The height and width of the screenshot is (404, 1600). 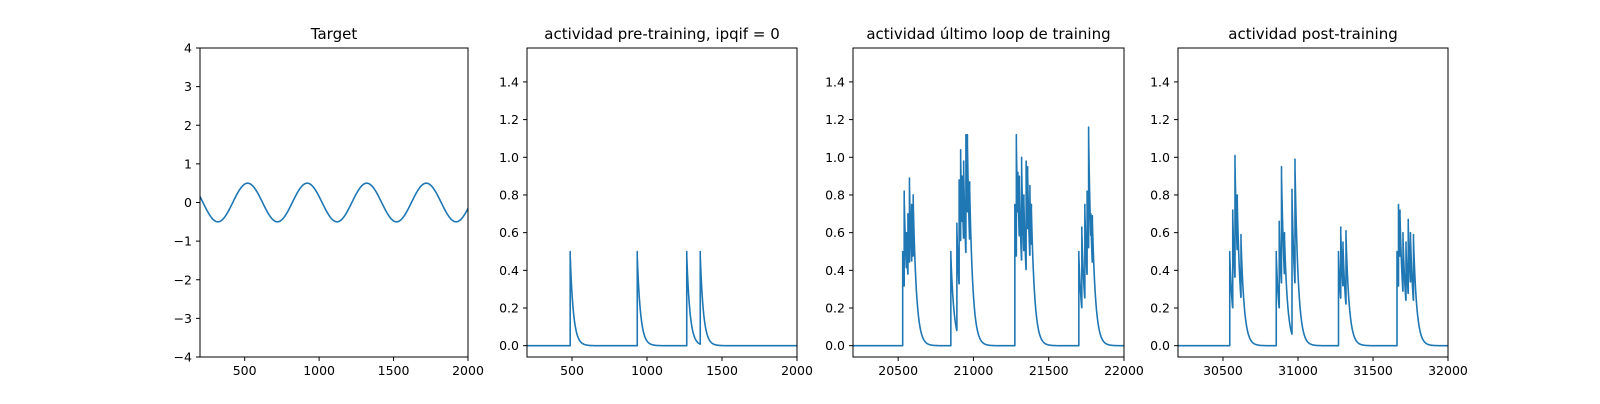 What do you see at coordinates (974, 370) in the screenshot?
I see `x-tick-label: 21000` at bounding box center [974, 370].